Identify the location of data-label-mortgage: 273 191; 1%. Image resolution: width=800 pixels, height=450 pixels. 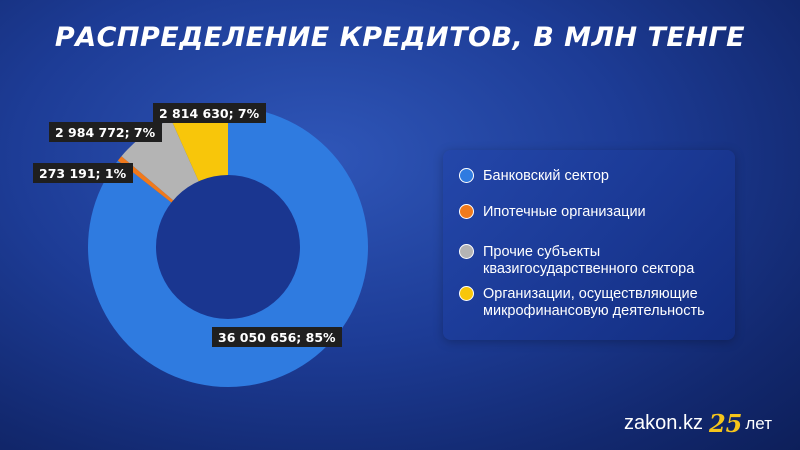
(83, 173).